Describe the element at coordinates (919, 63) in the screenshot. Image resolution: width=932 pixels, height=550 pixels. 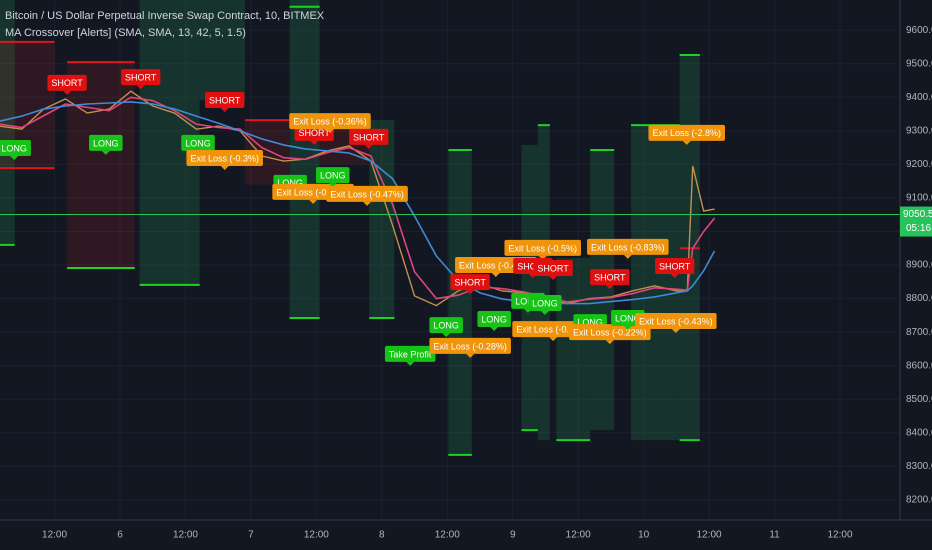
I see `y-tick-label: 9500.0` at that location.